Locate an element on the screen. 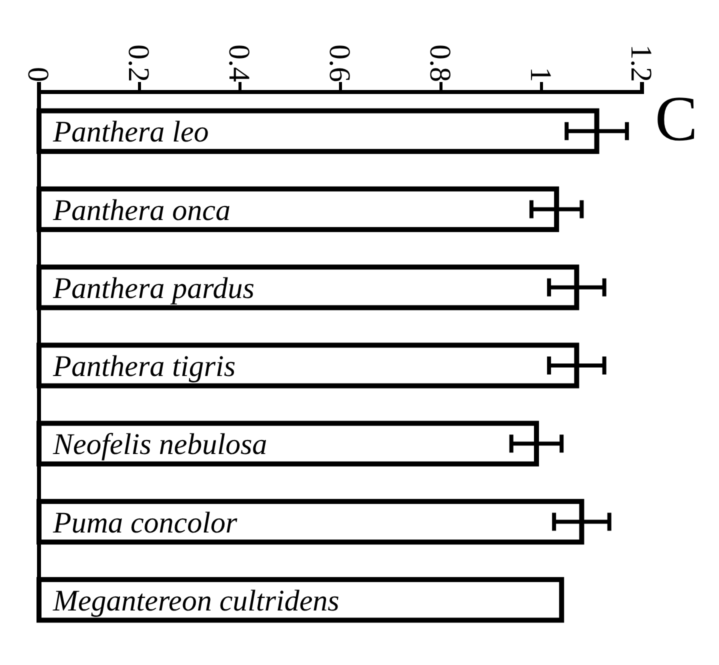 The height and width of the screenshot is (665, 719). y-tick-label: Panthera pardus is located at coordinates (153, 288).